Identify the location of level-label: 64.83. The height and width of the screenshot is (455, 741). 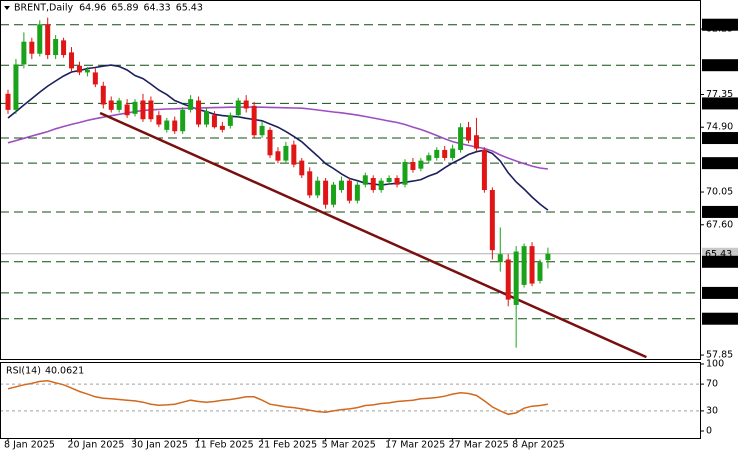
(718, 262).